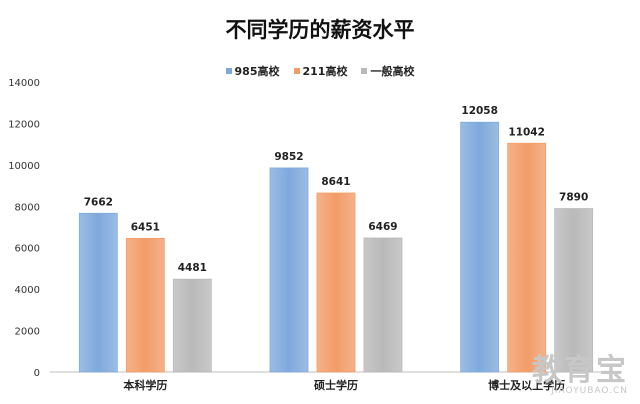 The width and height of the screenshot is (640, 404). I want to click on data-label: 7890, so click(573, 198).